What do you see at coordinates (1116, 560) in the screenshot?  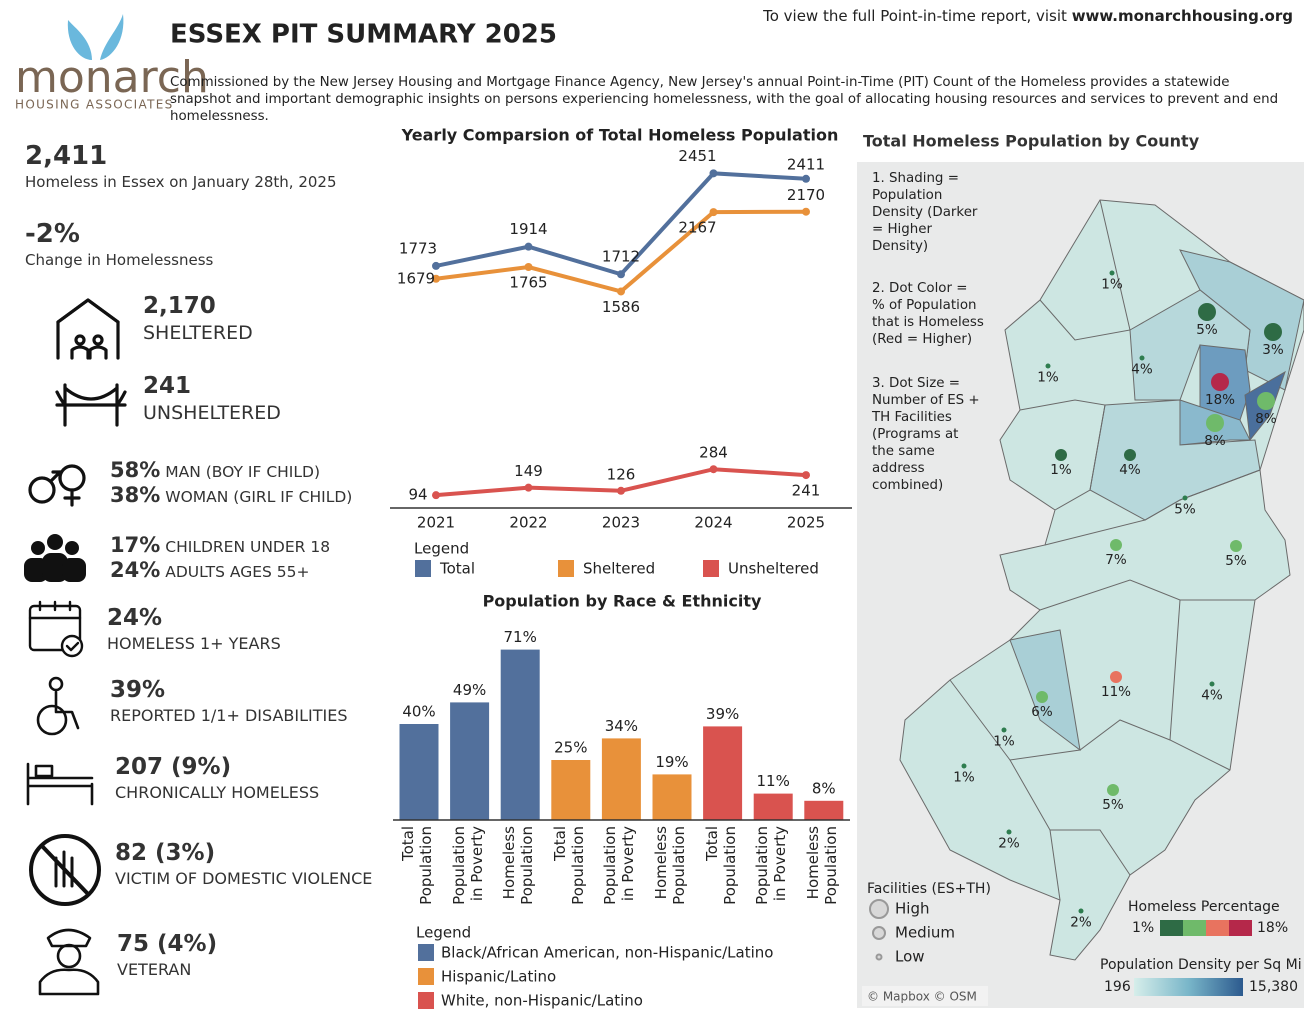 I see `county-label: 7%` at bounding box center [1116, 560].